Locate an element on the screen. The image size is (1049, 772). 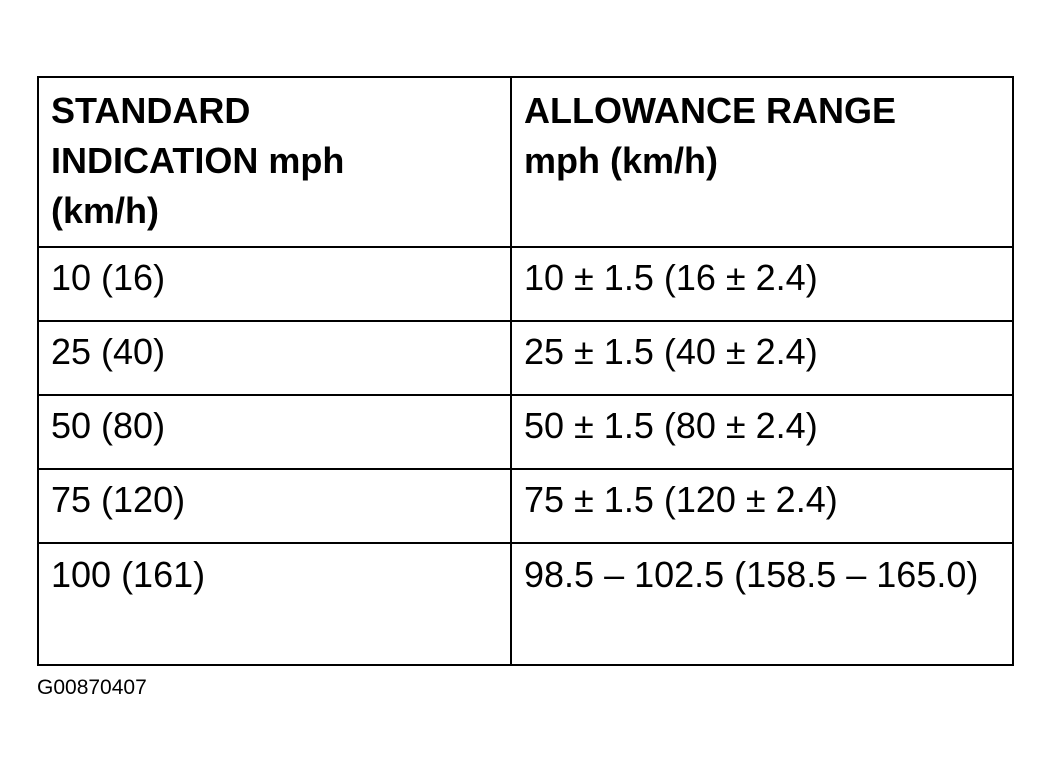
figure-id: G00870407 is located at coordinates (92, 687).